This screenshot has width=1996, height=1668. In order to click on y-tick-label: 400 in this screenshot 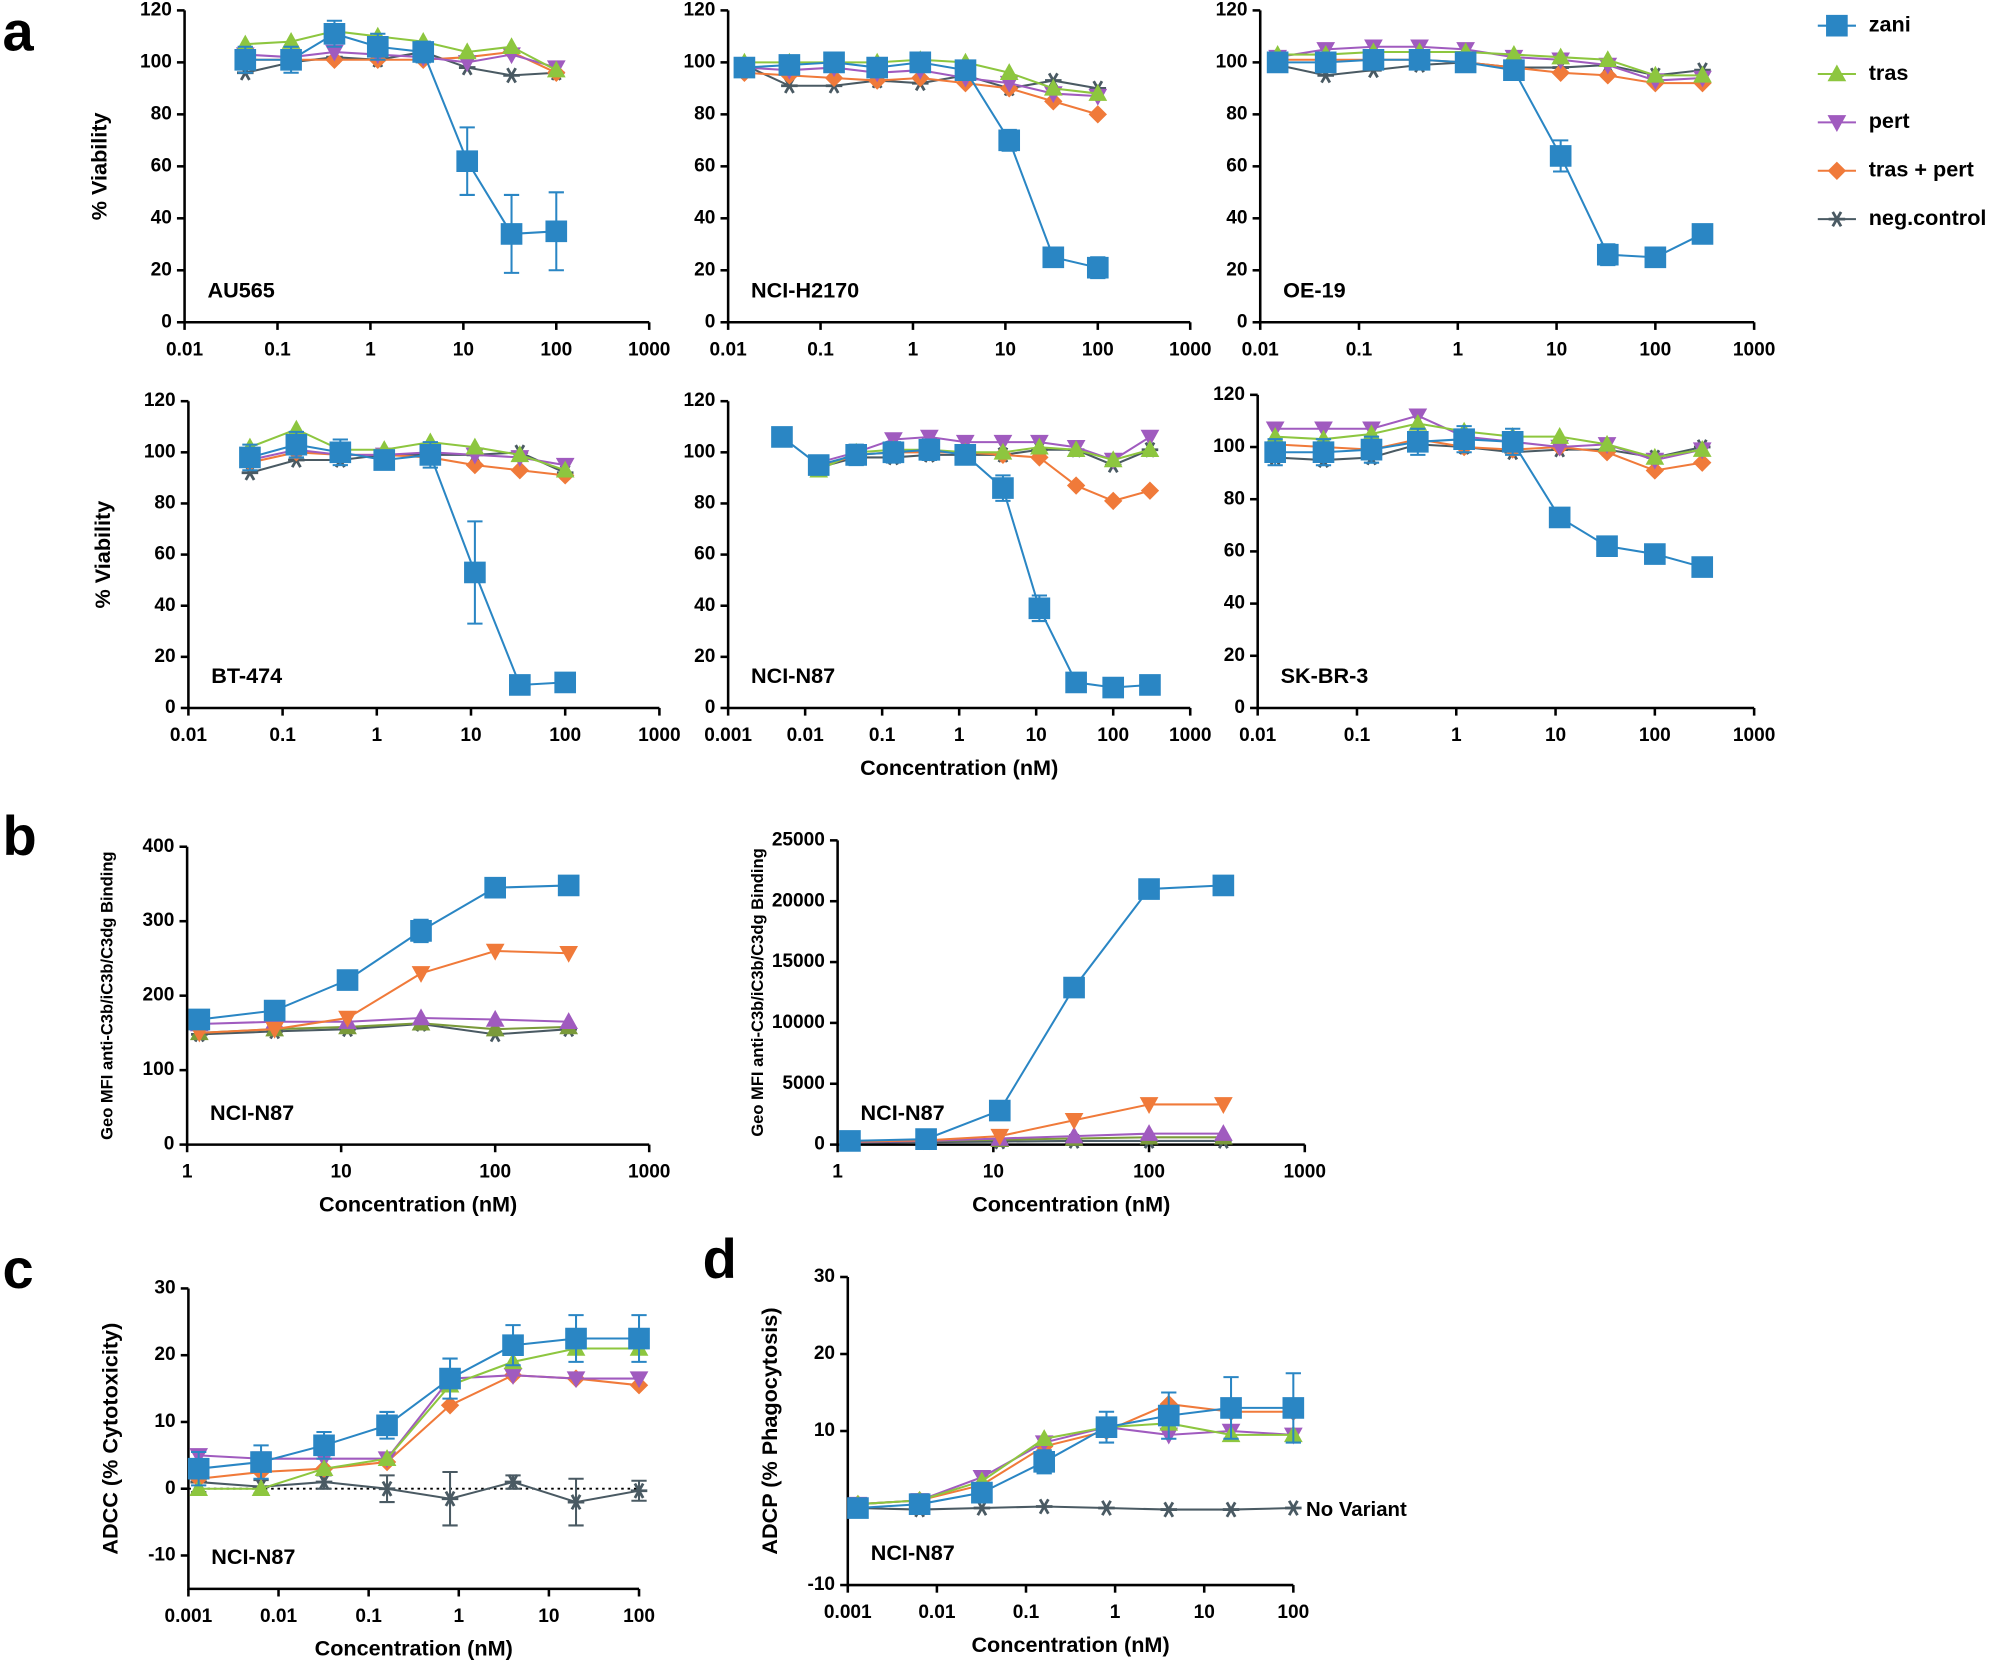, I will do `click(159, 846)`.